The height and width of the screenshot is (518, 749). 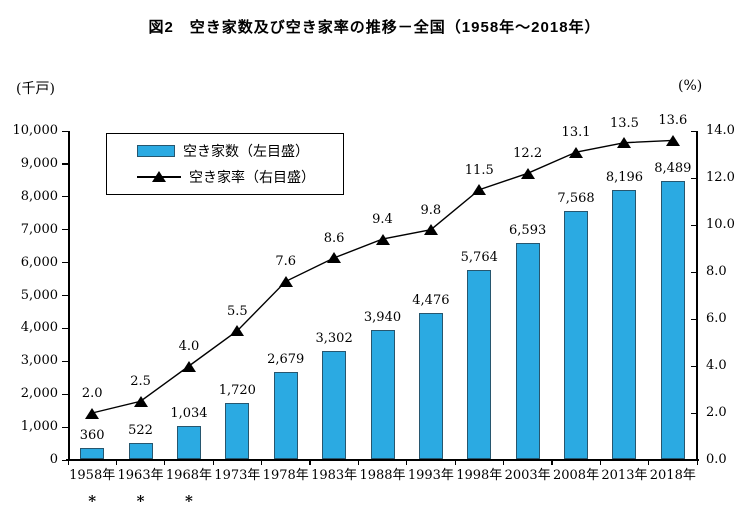 What do you see at coordinates (624, 178) in the screenshot?
I see `bar-value-label: 8,196` at bounding box center [624, 178].